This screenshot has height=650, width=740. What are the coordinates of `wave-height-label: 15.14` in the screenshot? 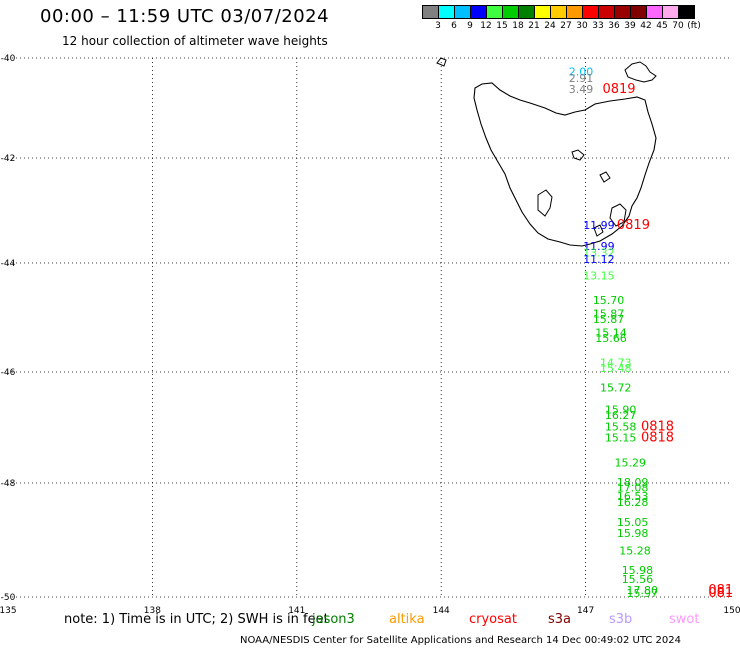 It's located at (611, 333).